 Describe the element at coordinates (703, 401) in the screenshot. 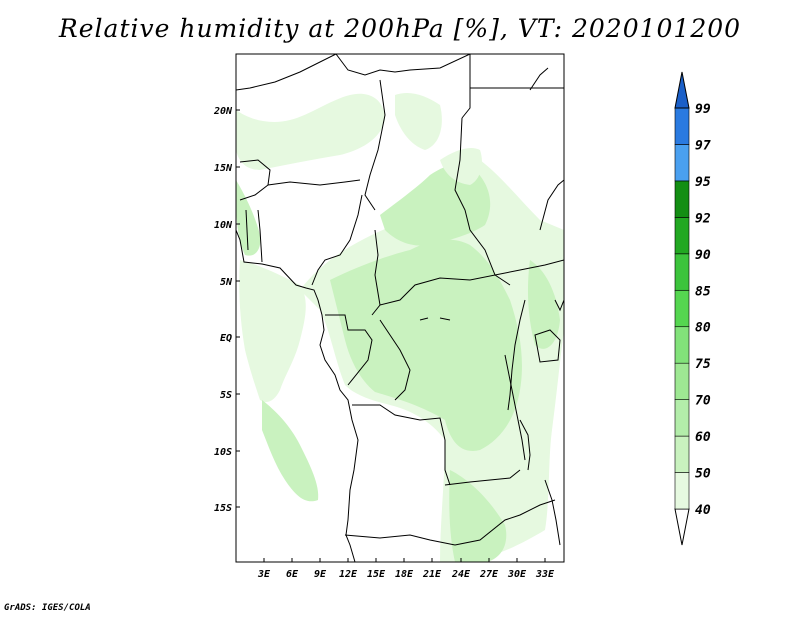

I see `colorbar-label: 70` at that location.